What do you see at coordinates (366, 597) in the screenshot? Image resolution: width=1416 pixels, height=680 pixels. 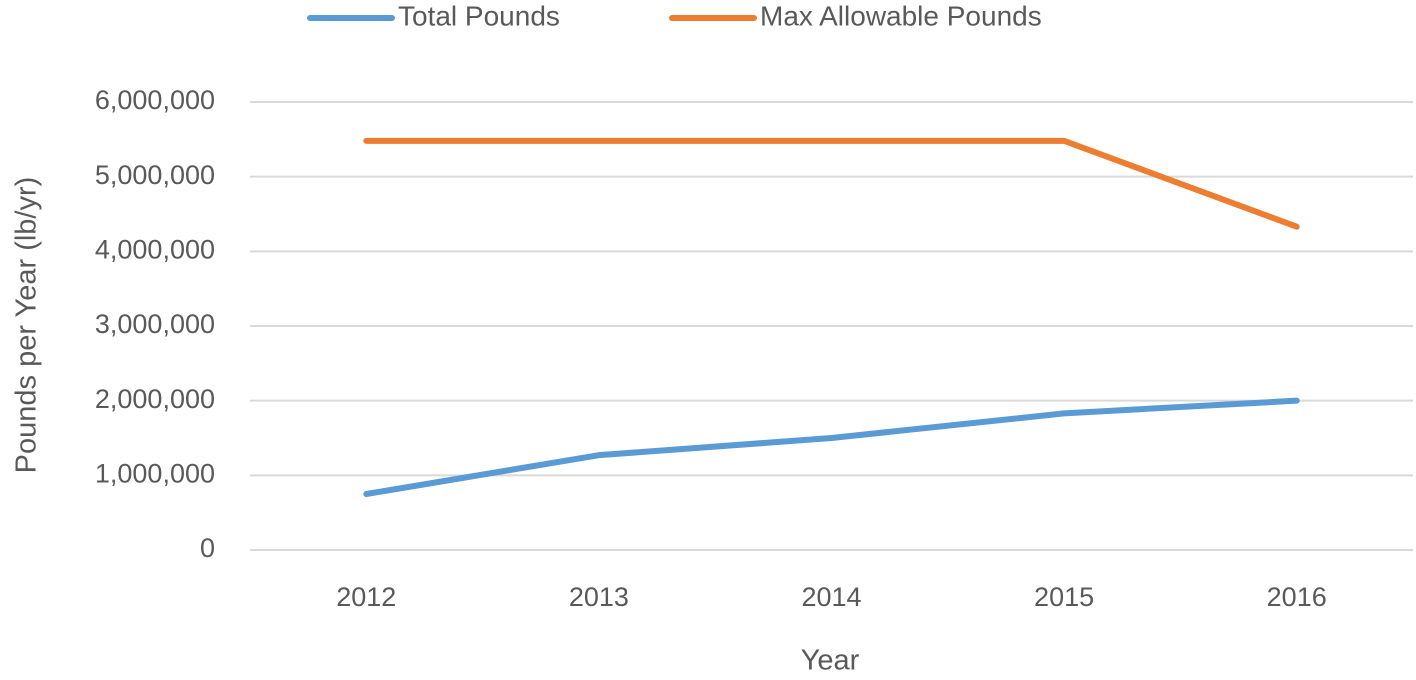 I see `x-tick-label: 2012` at bounding box center [366, 597].